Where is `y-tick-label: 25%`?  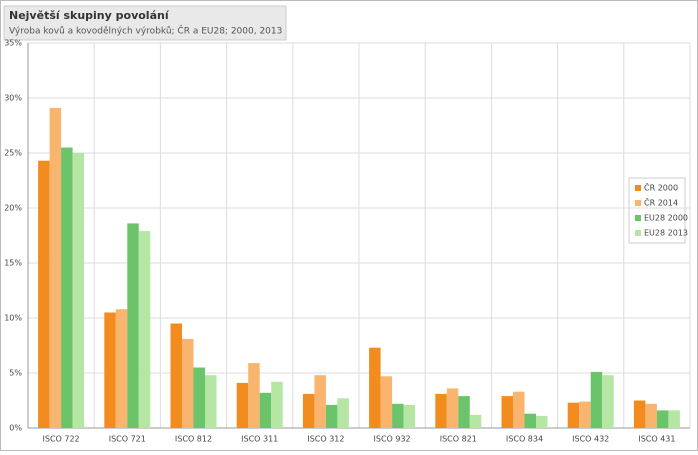
y-tick-label: 25% is located at coordinates (13, 153).